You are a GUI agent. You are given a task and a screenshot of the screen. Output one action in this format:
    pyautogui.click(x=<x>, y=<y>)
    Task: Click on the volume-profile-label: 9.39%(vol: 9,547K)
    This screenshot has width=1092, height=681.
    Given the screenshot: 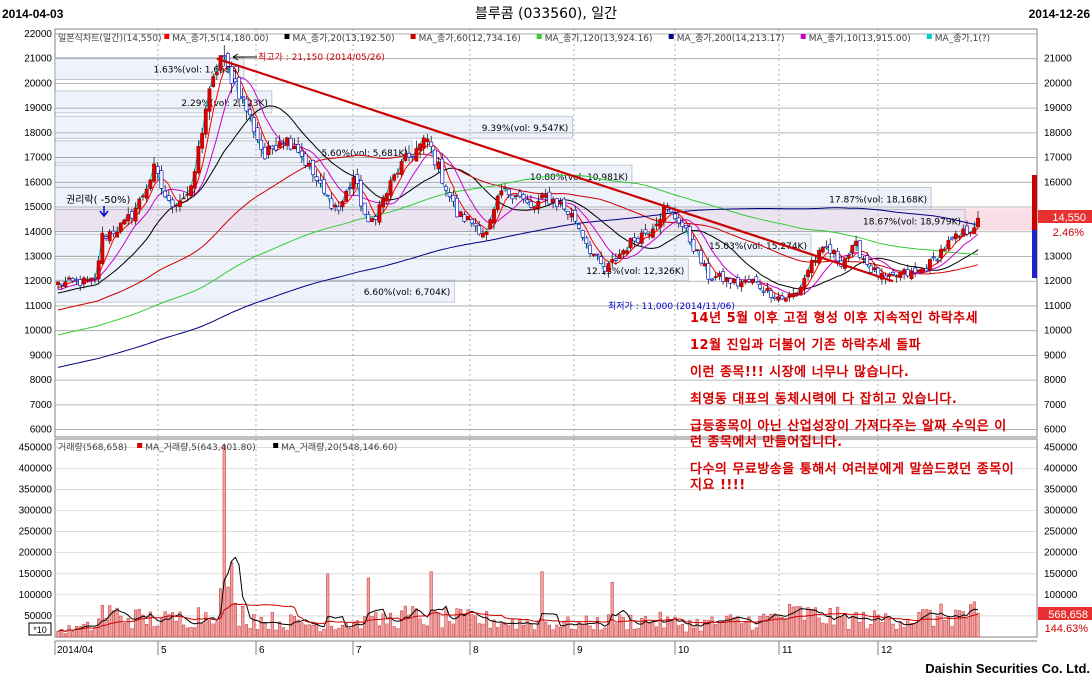 What is the action you would take?
    pyautogui.click(x=525, y=129)
    